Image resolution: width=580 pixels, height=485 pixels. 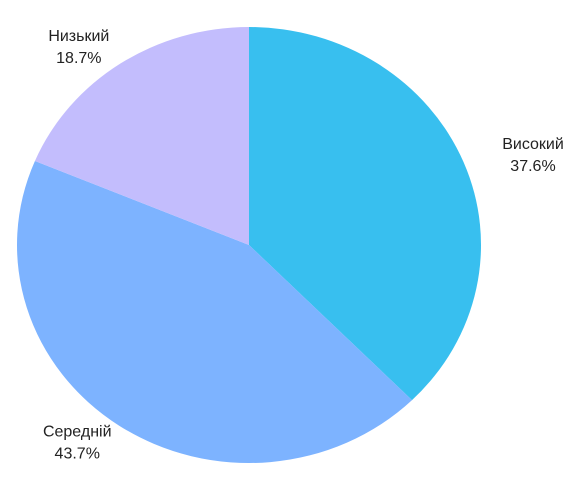 I want to click on slice-label: Низький, so click(x=78, y=36).